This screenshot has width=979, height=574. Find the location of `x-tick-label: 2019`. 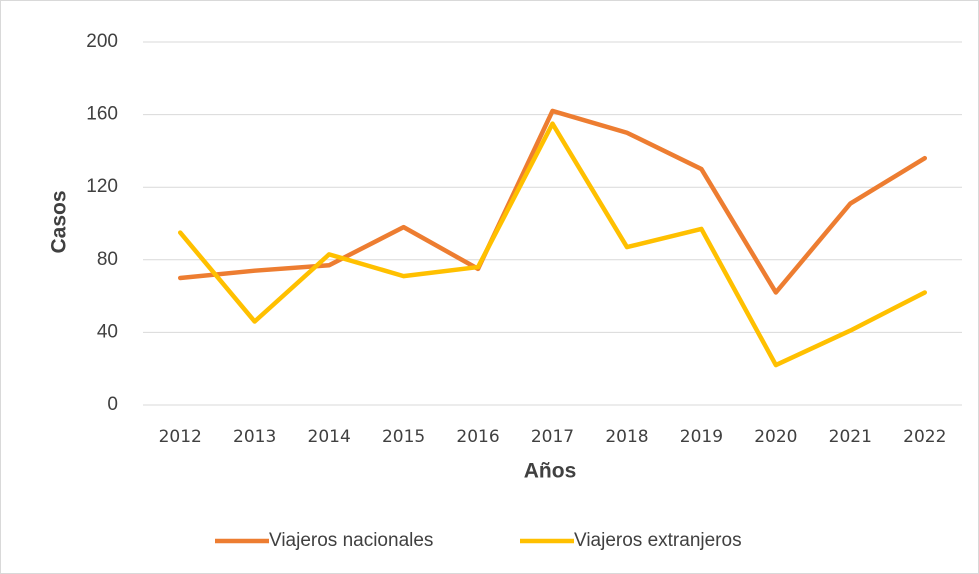

x-tick-label: 2019 is located at coordinates (701, 437).